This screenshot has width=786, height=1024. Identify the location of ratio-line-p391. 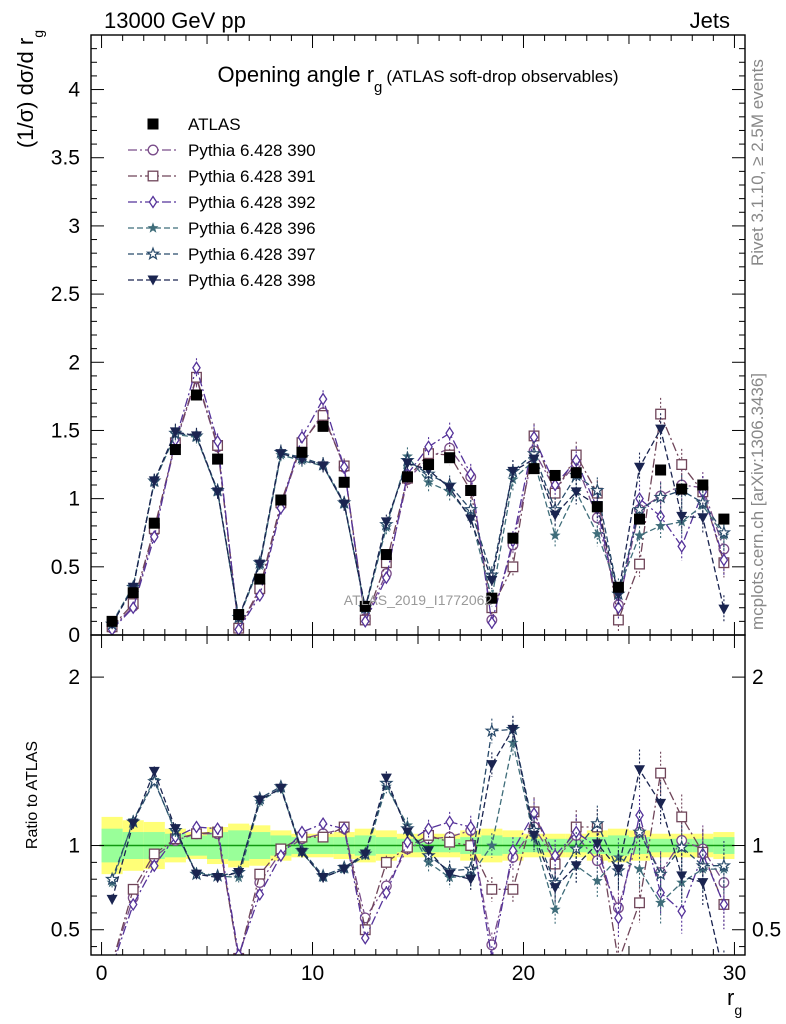
(419, 862).